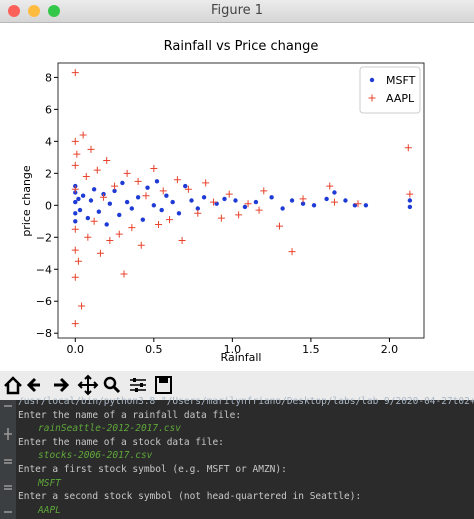 The width and height of the screenshot is (474, 519). I want to click on x-axis-label: Rainfall, so click(241, 357).